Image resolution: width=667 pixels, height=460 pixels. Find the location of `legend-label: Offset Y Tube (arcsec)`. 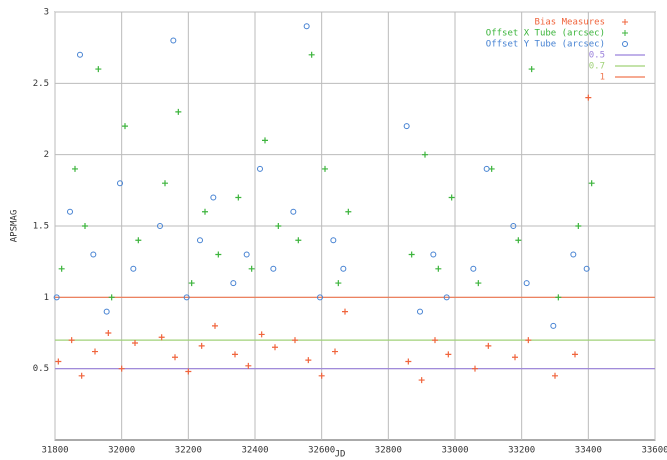

legend-label: Offset Y Tube (arcsec) is located at coordinates (545, 45).